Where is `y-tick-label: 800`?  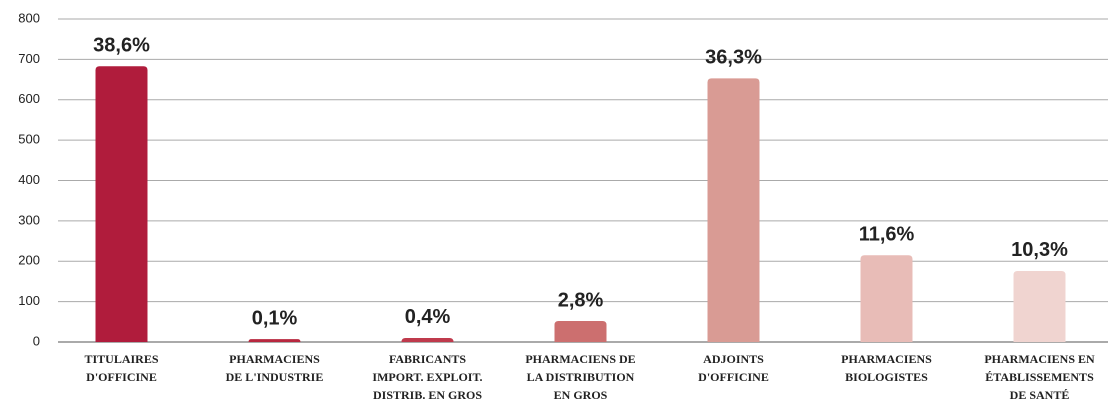
y-tick-label: 800 is located at coordinates (29, 17).